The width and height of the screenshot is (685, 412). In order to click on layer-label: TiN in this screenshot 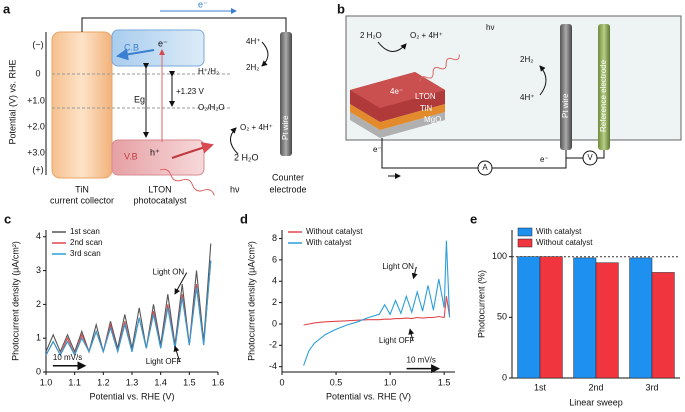, I will do `click(426, 108)`.